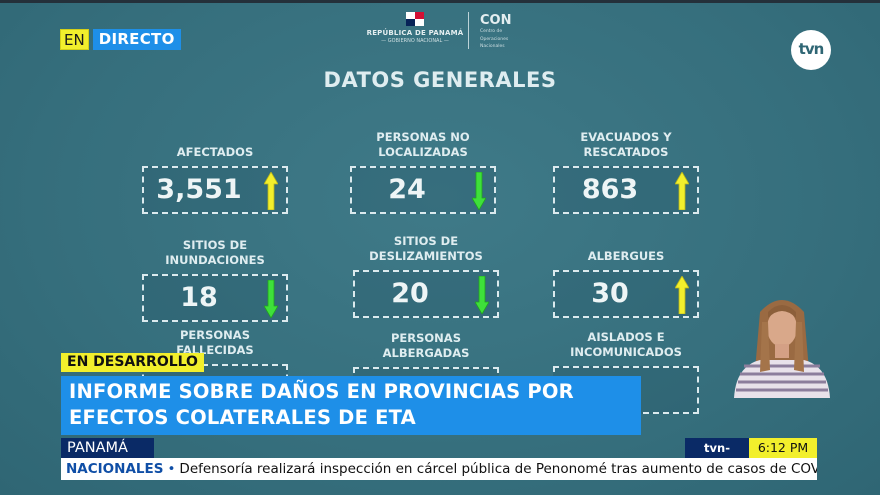 The width and height of the screenshot is (880, 495). I want to click on stat-afectados: AFECTADOS 3,551, so click(215, 171).